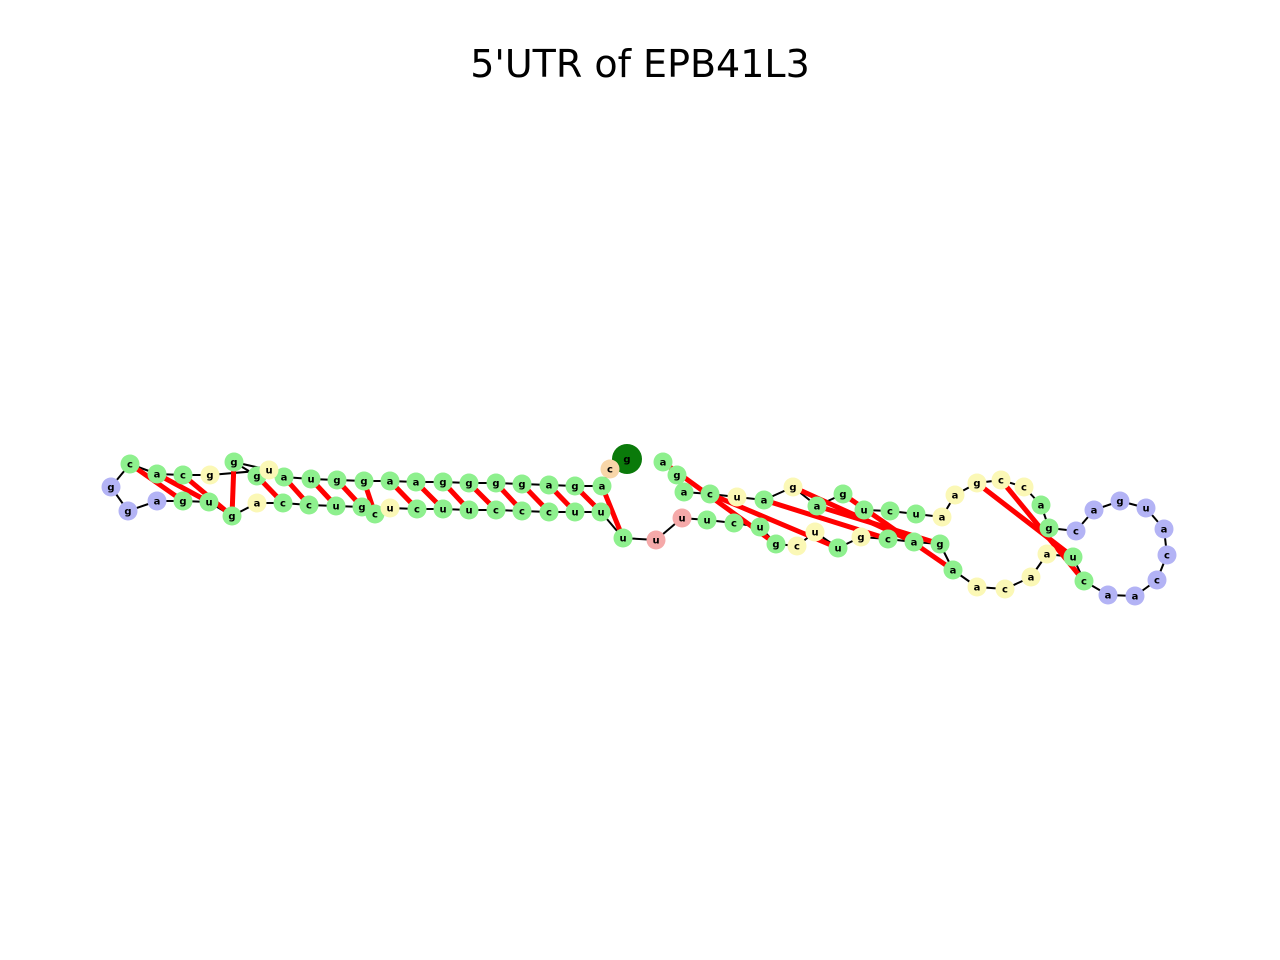 Image resolution: width=1280 pixels, height=960 pixels. I want to click on nucleotide-28: g, so click(232, 516).